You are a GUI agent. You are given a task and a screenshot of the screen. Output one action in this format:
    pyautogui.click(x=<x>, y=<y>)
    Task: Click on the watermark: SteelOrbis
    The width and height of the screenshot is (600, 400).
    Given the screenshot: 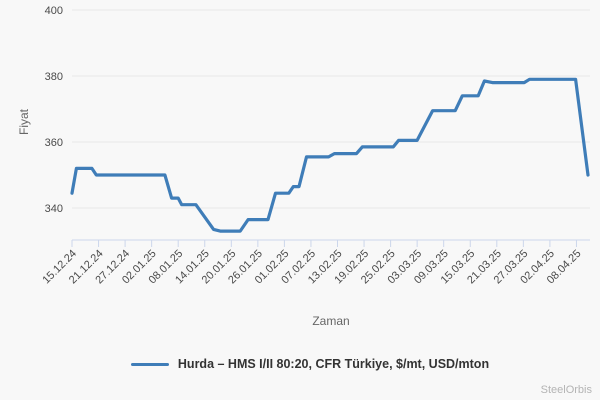 What is the action you would take?
    pyautogui.click(x=566, y=390)
    